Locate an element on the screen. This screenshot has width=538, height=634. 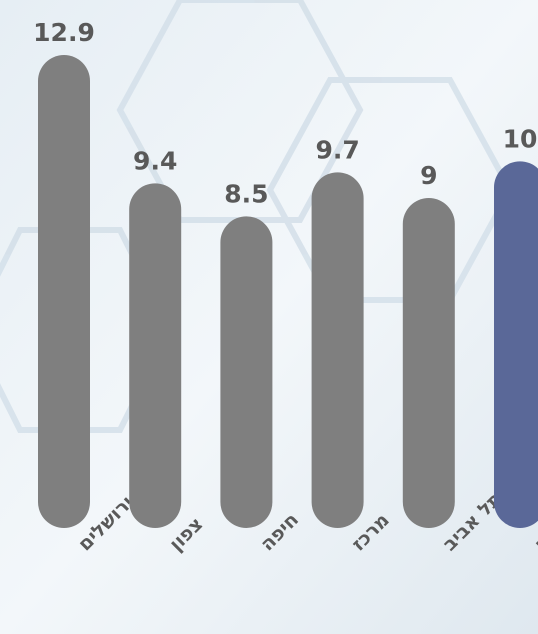
value-label: 9.4 is located at coordinates (155, 160).